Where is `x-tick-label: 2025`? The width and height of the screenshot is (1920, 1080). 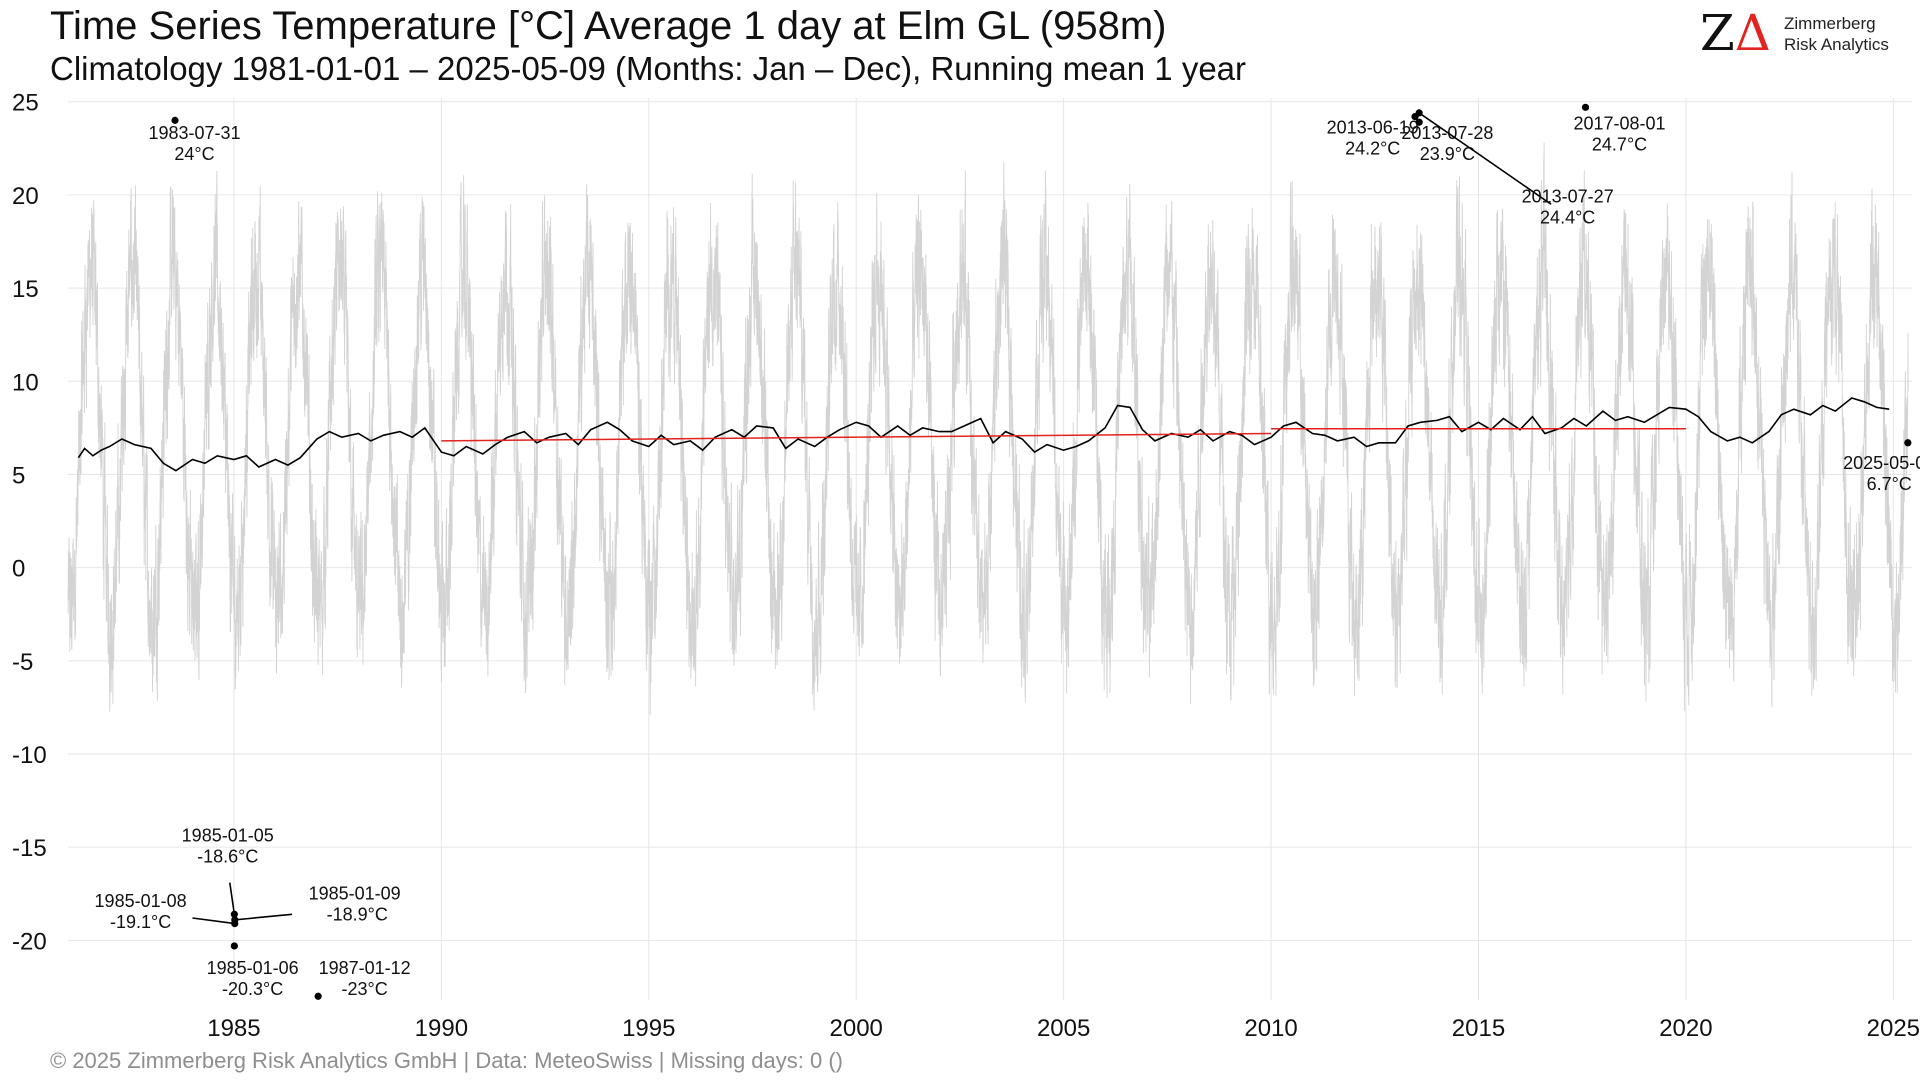
x-tick-label: 2025 is located at coordinates (1893, 1028).